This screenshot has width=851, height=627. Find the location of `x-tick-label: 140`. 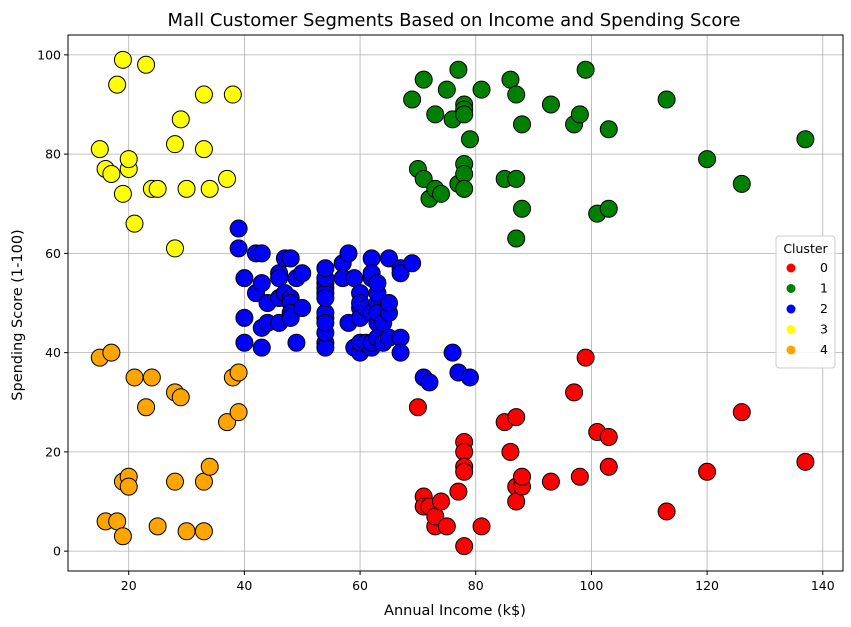

x-tick-label: 140 is located at coordinates (823, 585).